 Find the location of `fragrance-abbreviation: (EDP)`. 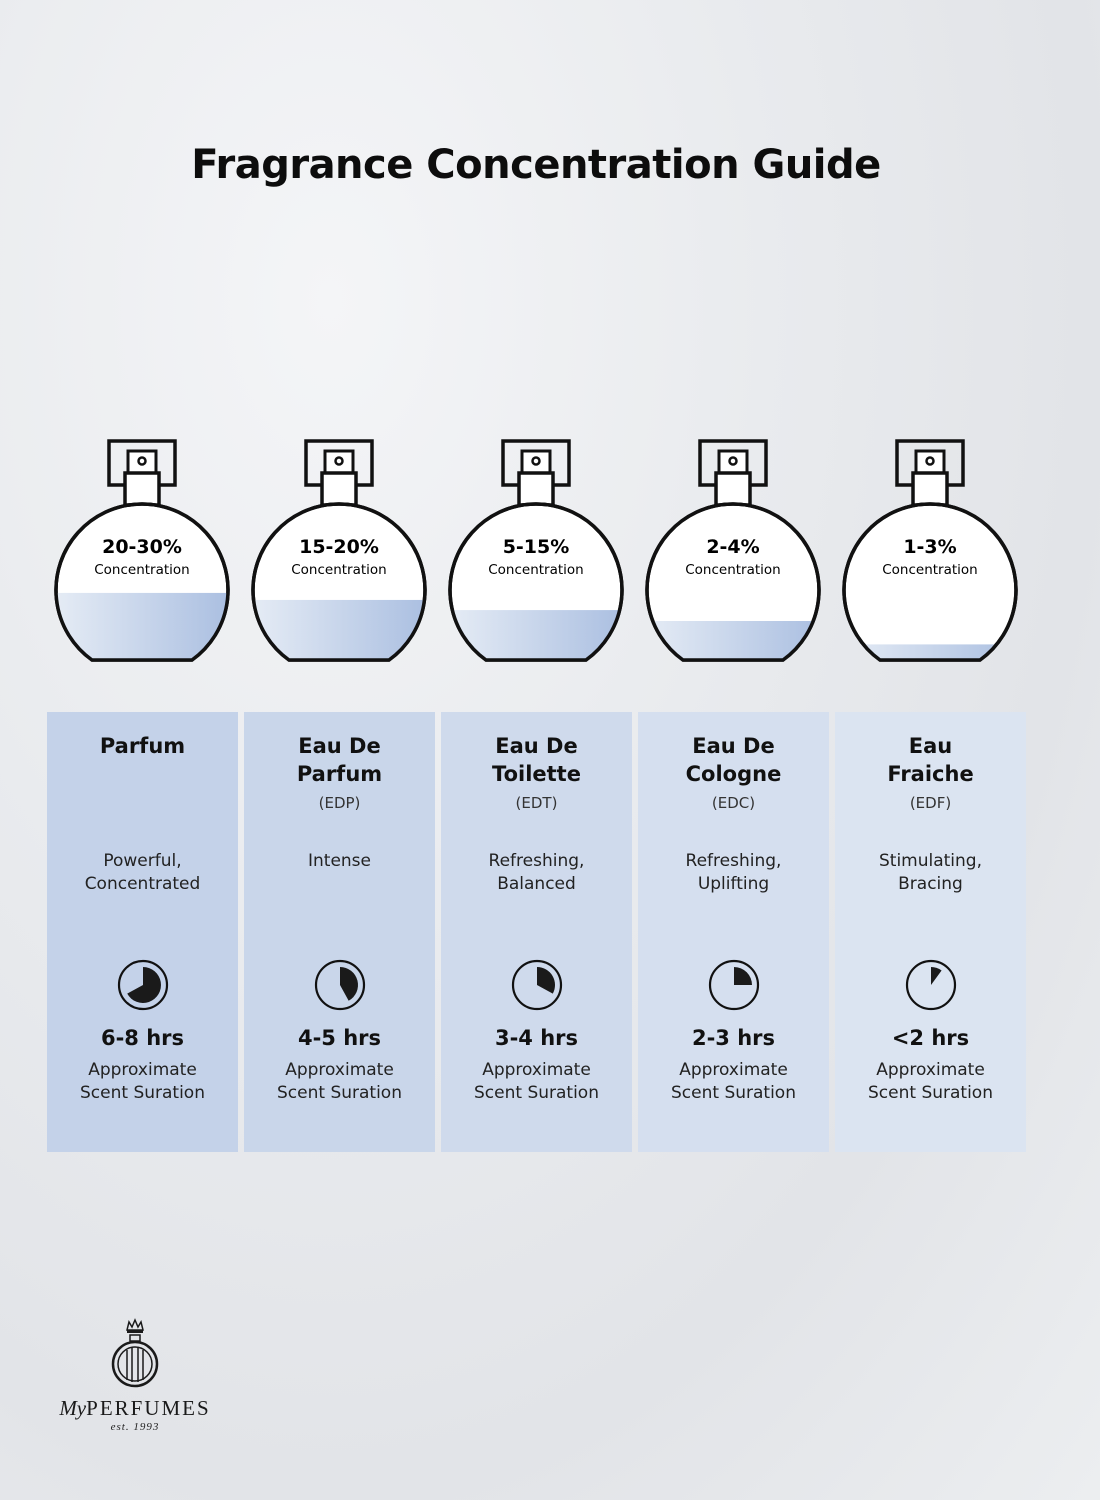

fragrance-abbreviation: (EDP) is located at coordinates (339, 803).